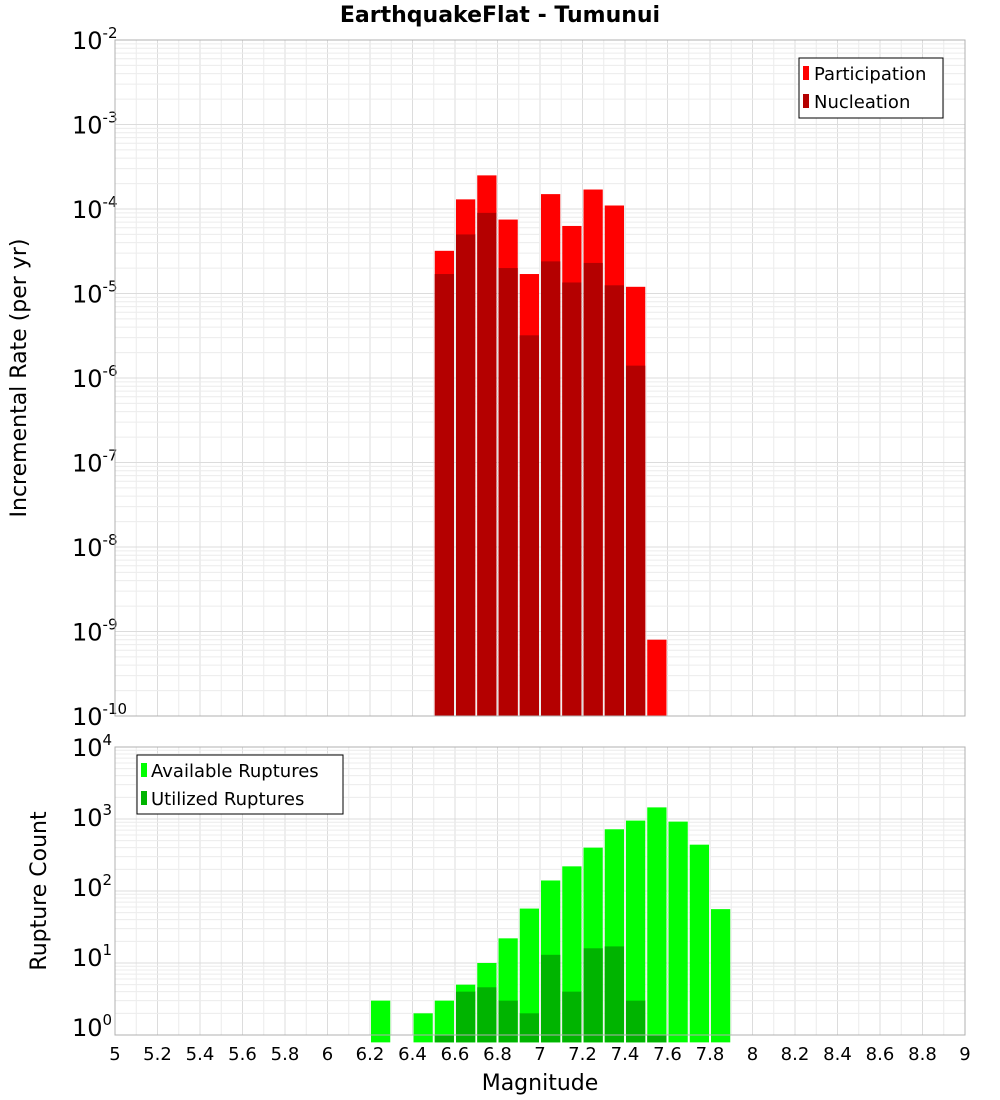 The width and height of the screenshot is (1000, 1100). I want to click on bar-participation, so click(657, 677).